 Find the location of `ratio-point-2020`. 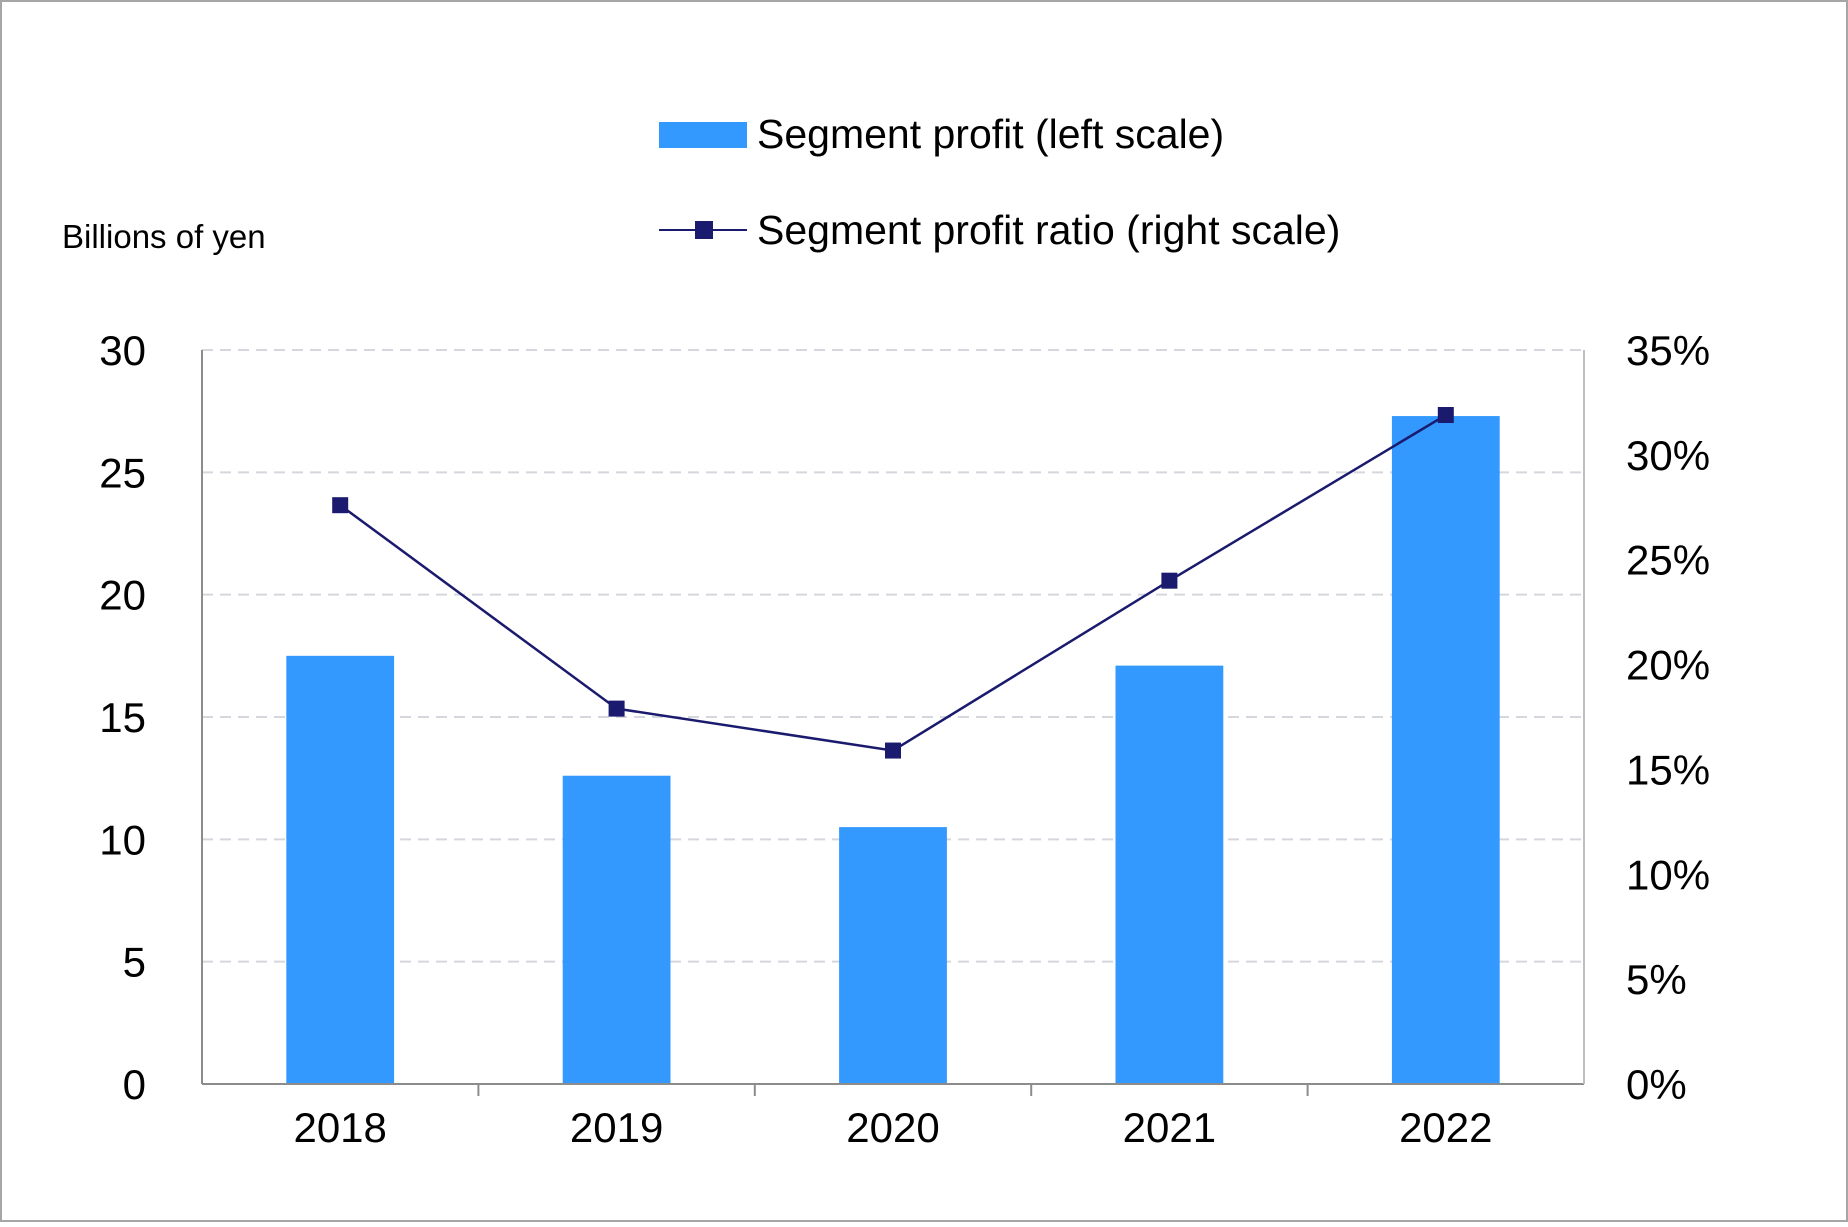

ratio-point-2020 is located at coordinates (893, 750).